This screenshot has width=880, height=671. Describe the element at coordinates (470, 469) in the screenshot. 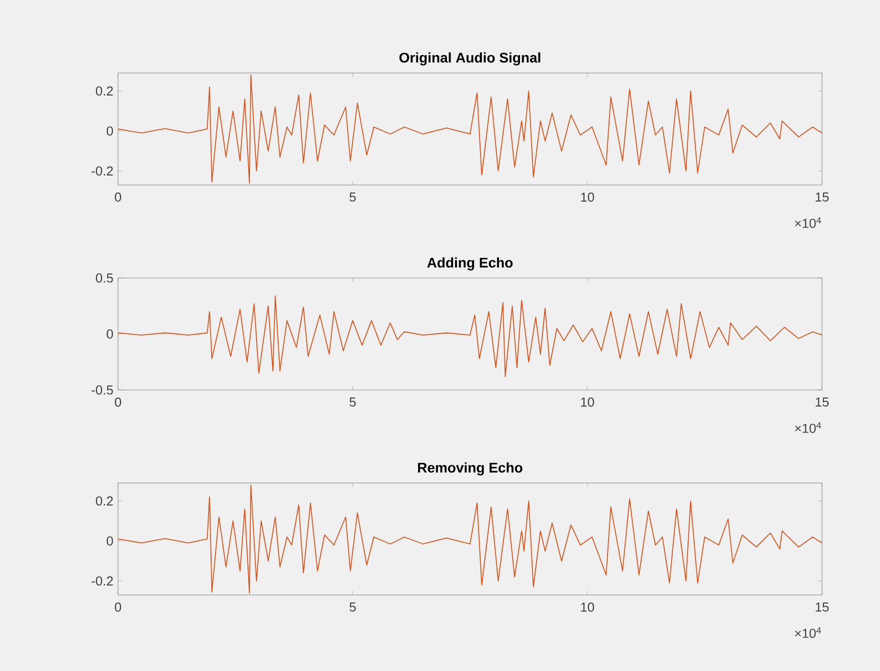

I see `chart-title: Removing Echo` at that location.